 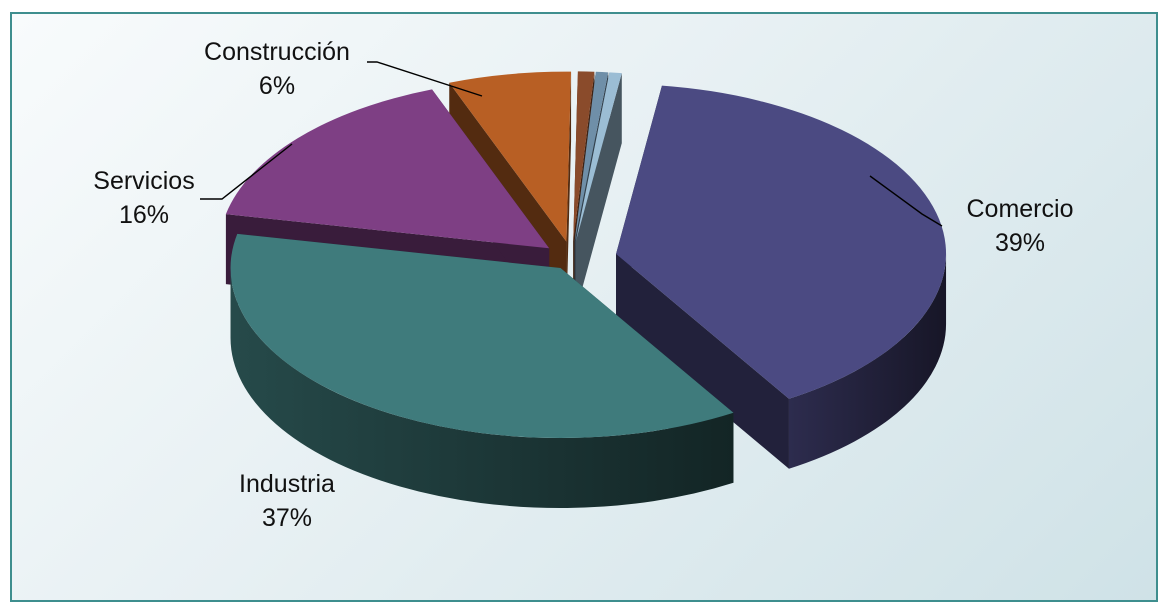 What do you see at coordinates (510, 156) in the screenshot?
I see `slice-top-construcción` at bounding box center [510, 156].